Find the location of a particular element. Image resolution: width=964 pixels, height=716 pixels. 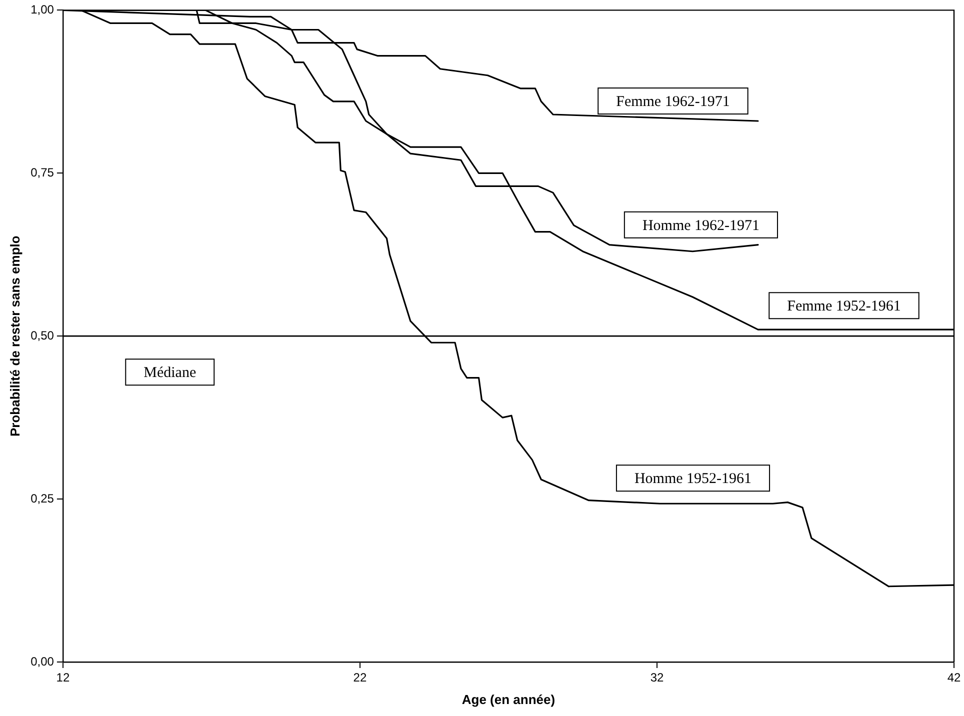

y-axis-title: Probabilité de rester sans emplo is located at coordinates (14, 336).